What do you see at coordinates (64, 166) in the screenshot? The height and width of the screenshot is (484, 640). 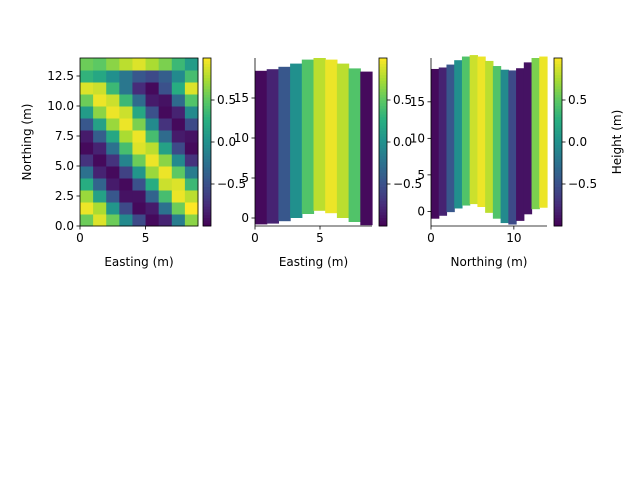 I see `y-tick-label: 5.0` at bounding box center [64, 166].